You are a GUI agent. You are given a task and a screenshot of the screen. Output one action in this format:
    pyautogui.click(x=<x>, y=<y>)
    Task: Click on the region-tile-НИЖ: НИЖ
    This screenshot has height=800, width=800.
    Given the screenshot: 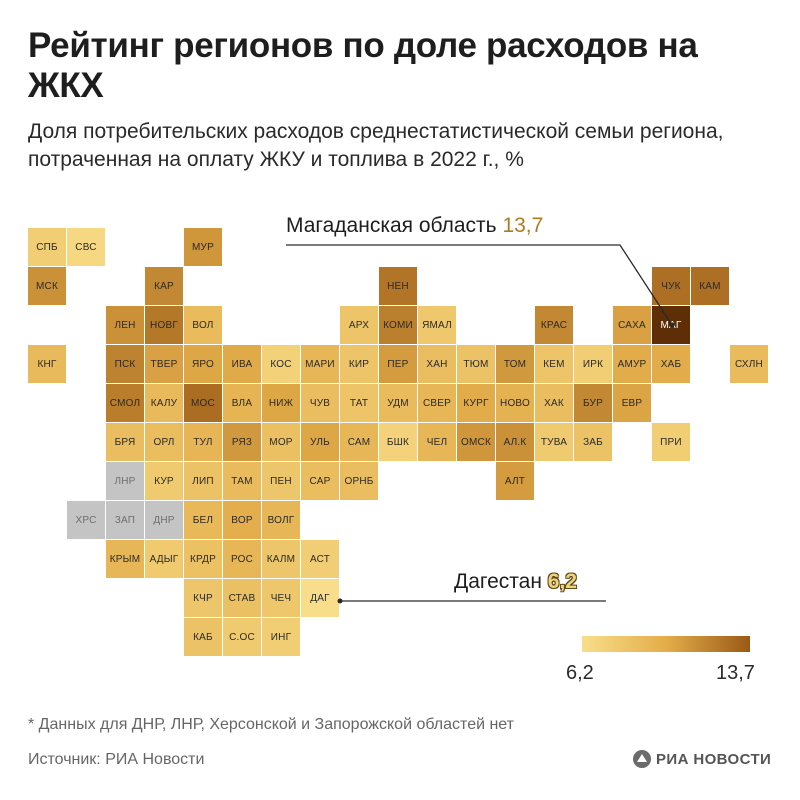 What is the action you would take?
    pyautogui.click(x=281, y=403)
    